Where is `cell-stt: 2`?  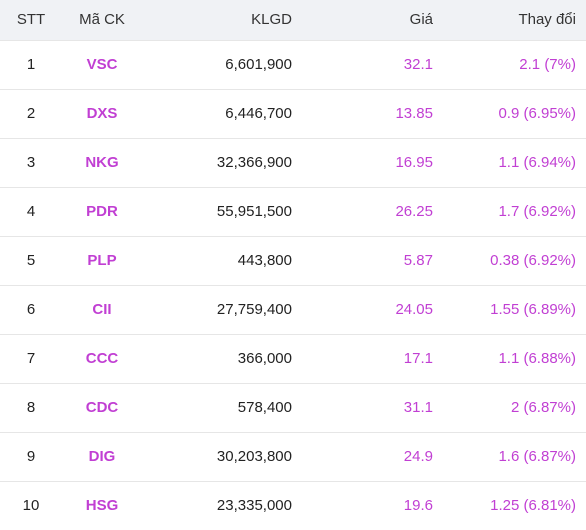
cell-stt: 2 is located at coordinates (31, 113).